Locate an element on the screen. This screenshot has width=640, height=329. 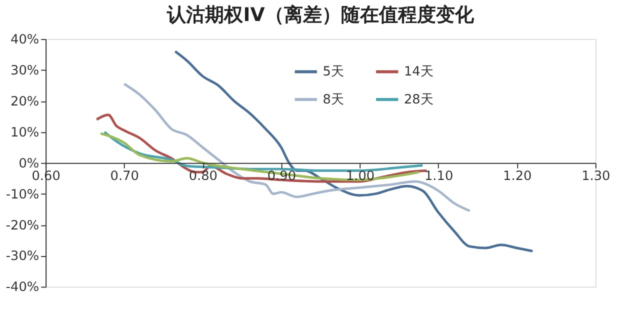
x-tick-label: 1.10 is located at coordinates (439, 176).